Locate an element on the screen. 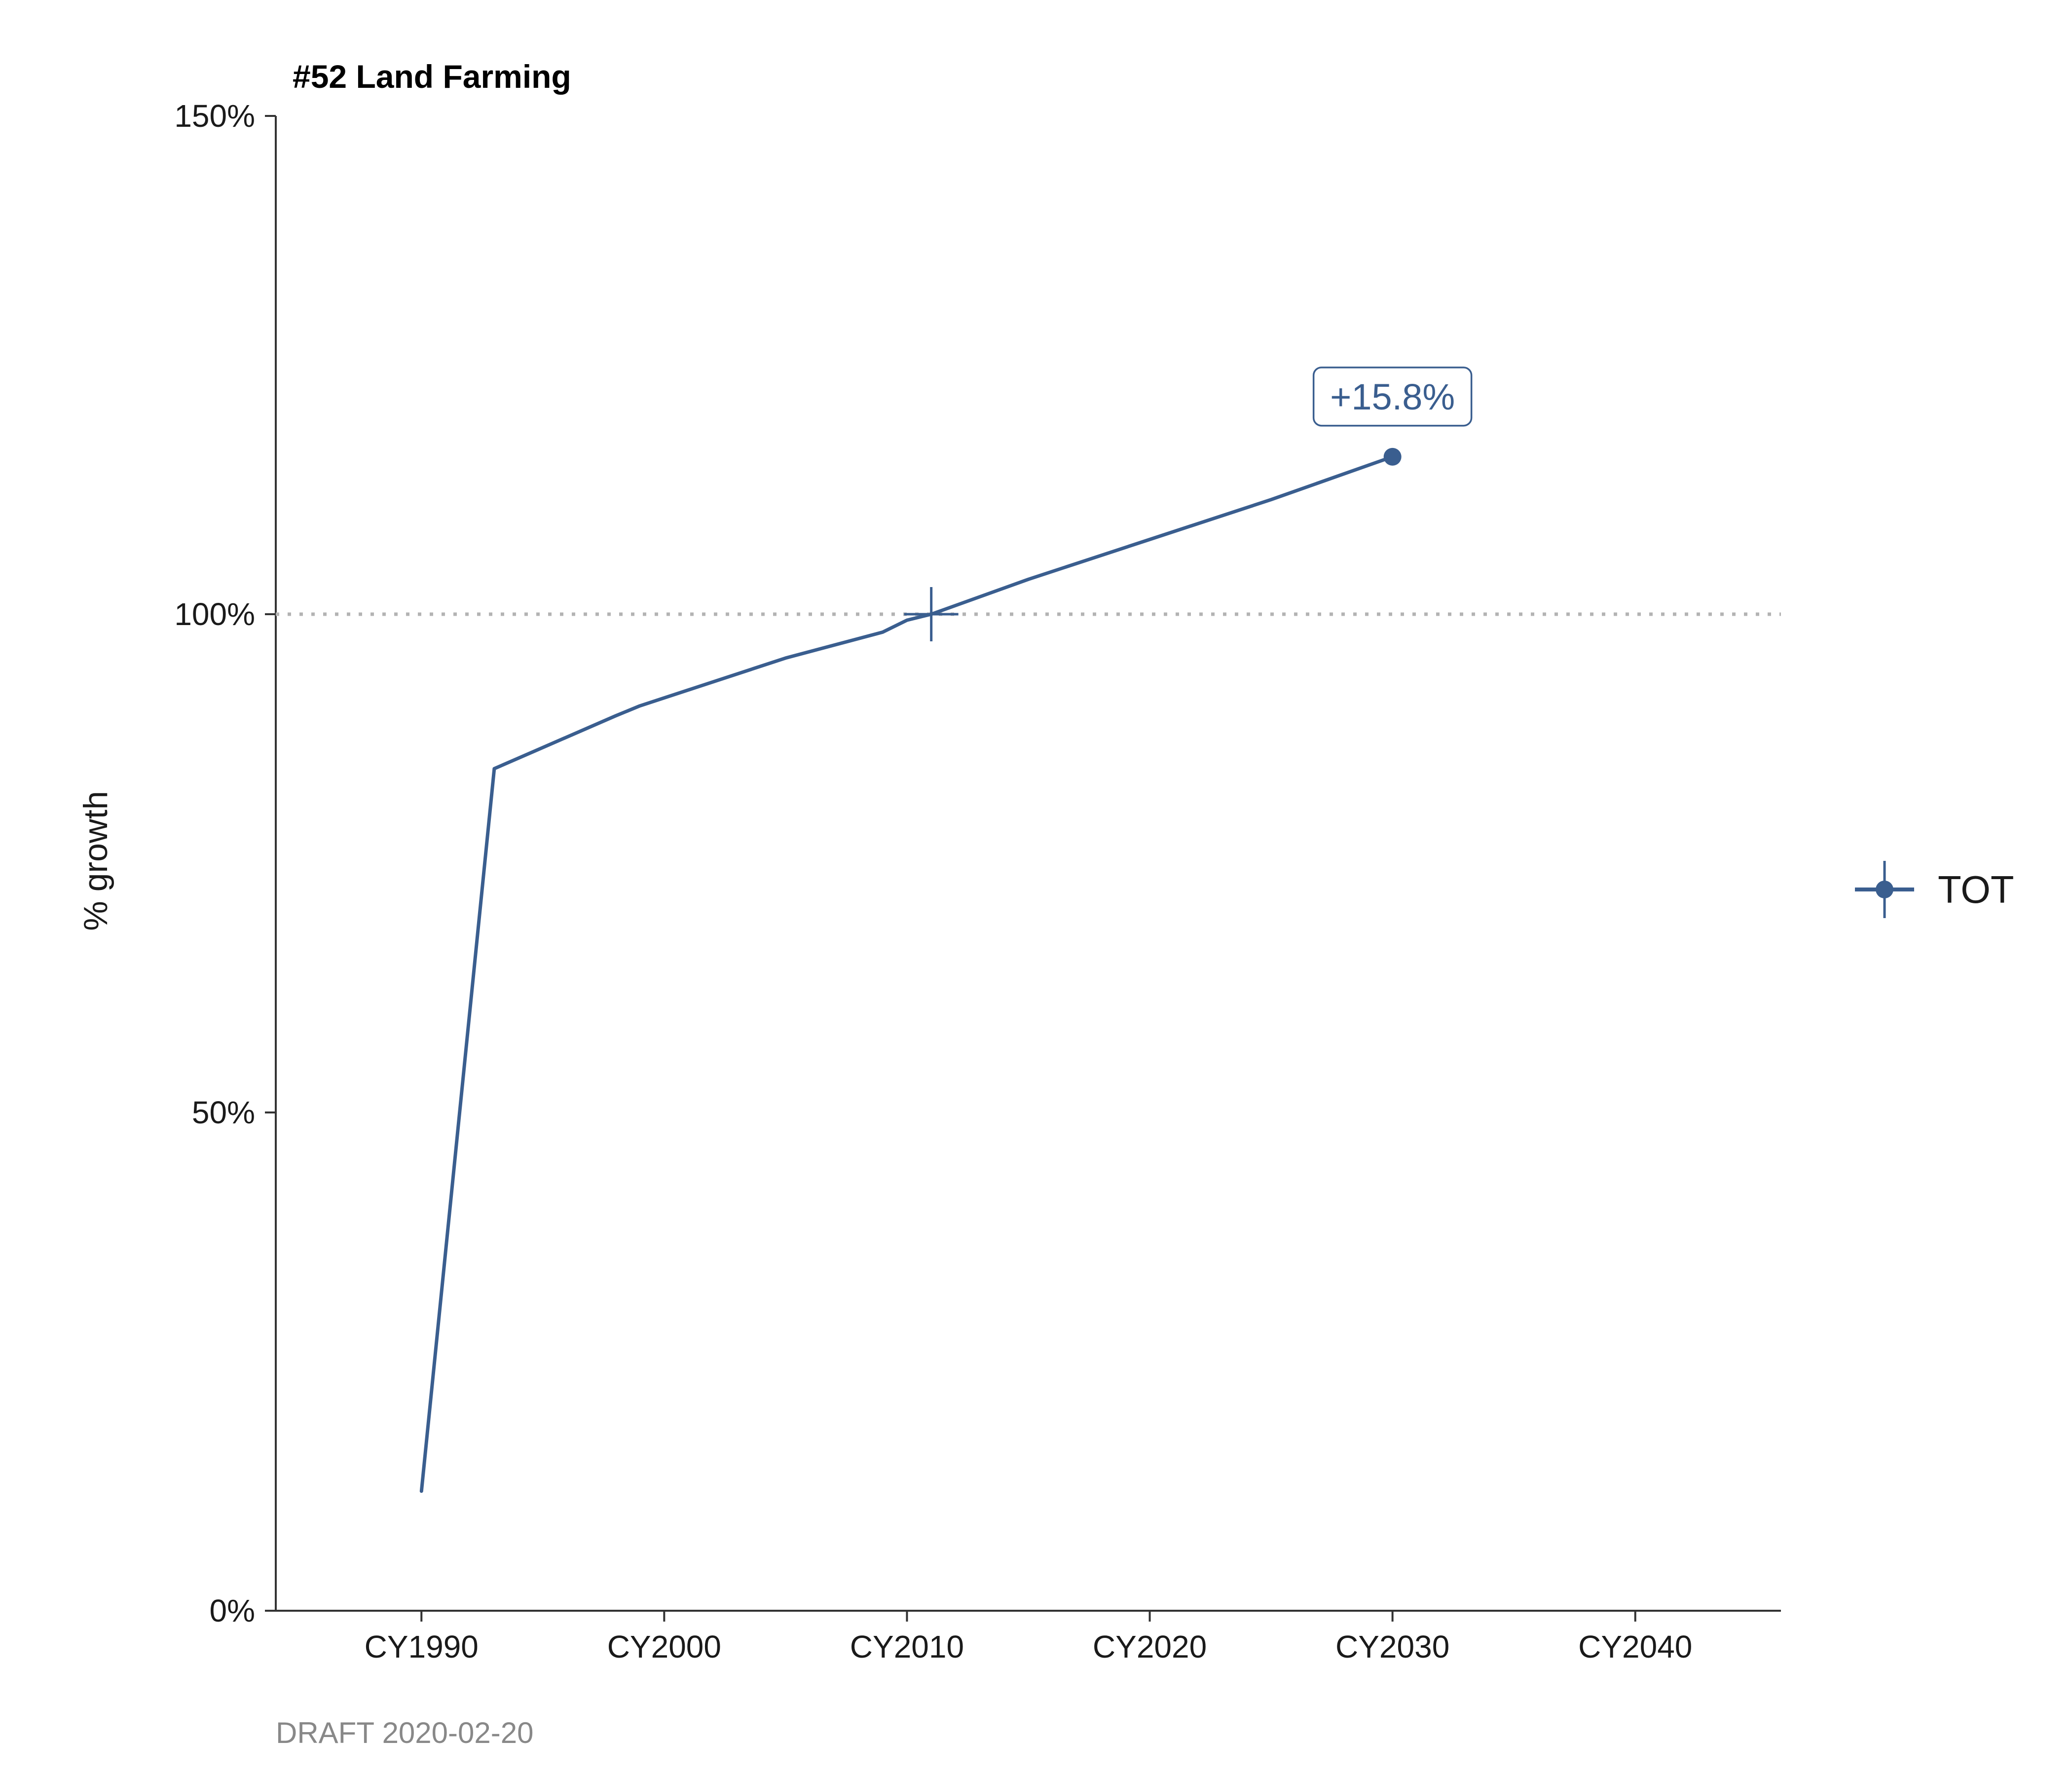  reference-cross-marker is located at coordinates (932, 614).